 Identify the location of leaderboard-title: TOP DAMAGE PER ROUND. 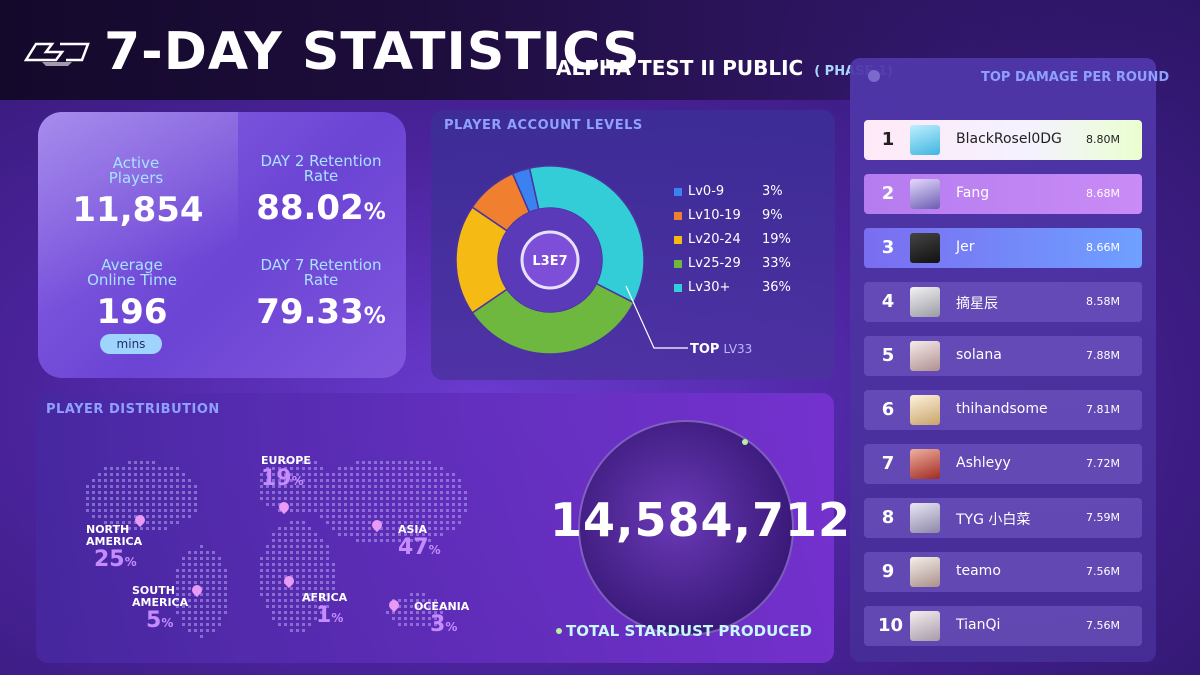
(1075, 77).